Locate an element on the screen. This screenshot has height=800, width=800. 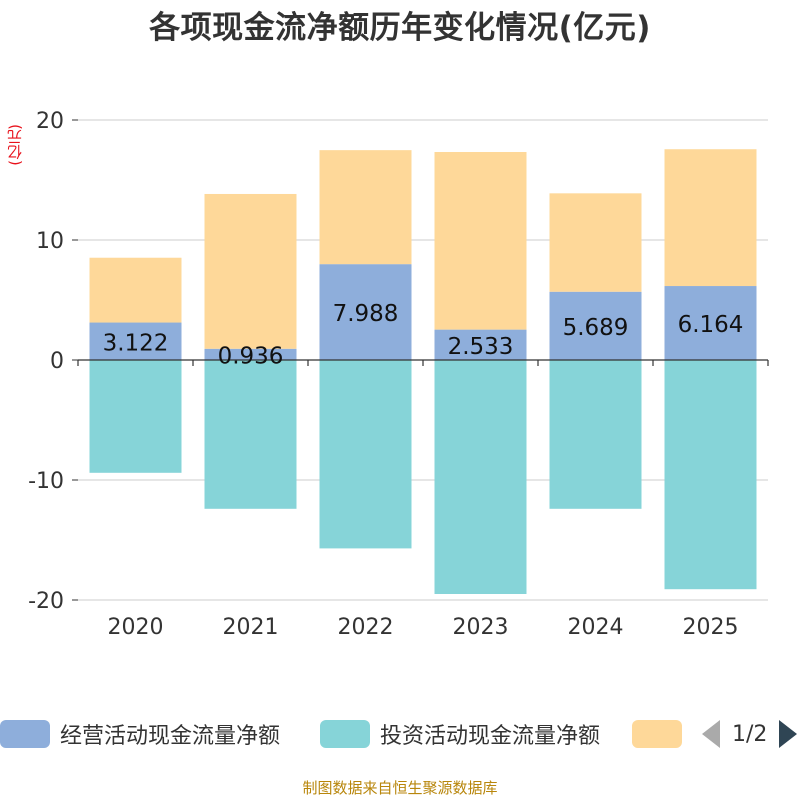
y-tick-label: 10 is located at coordinates (50, 241).